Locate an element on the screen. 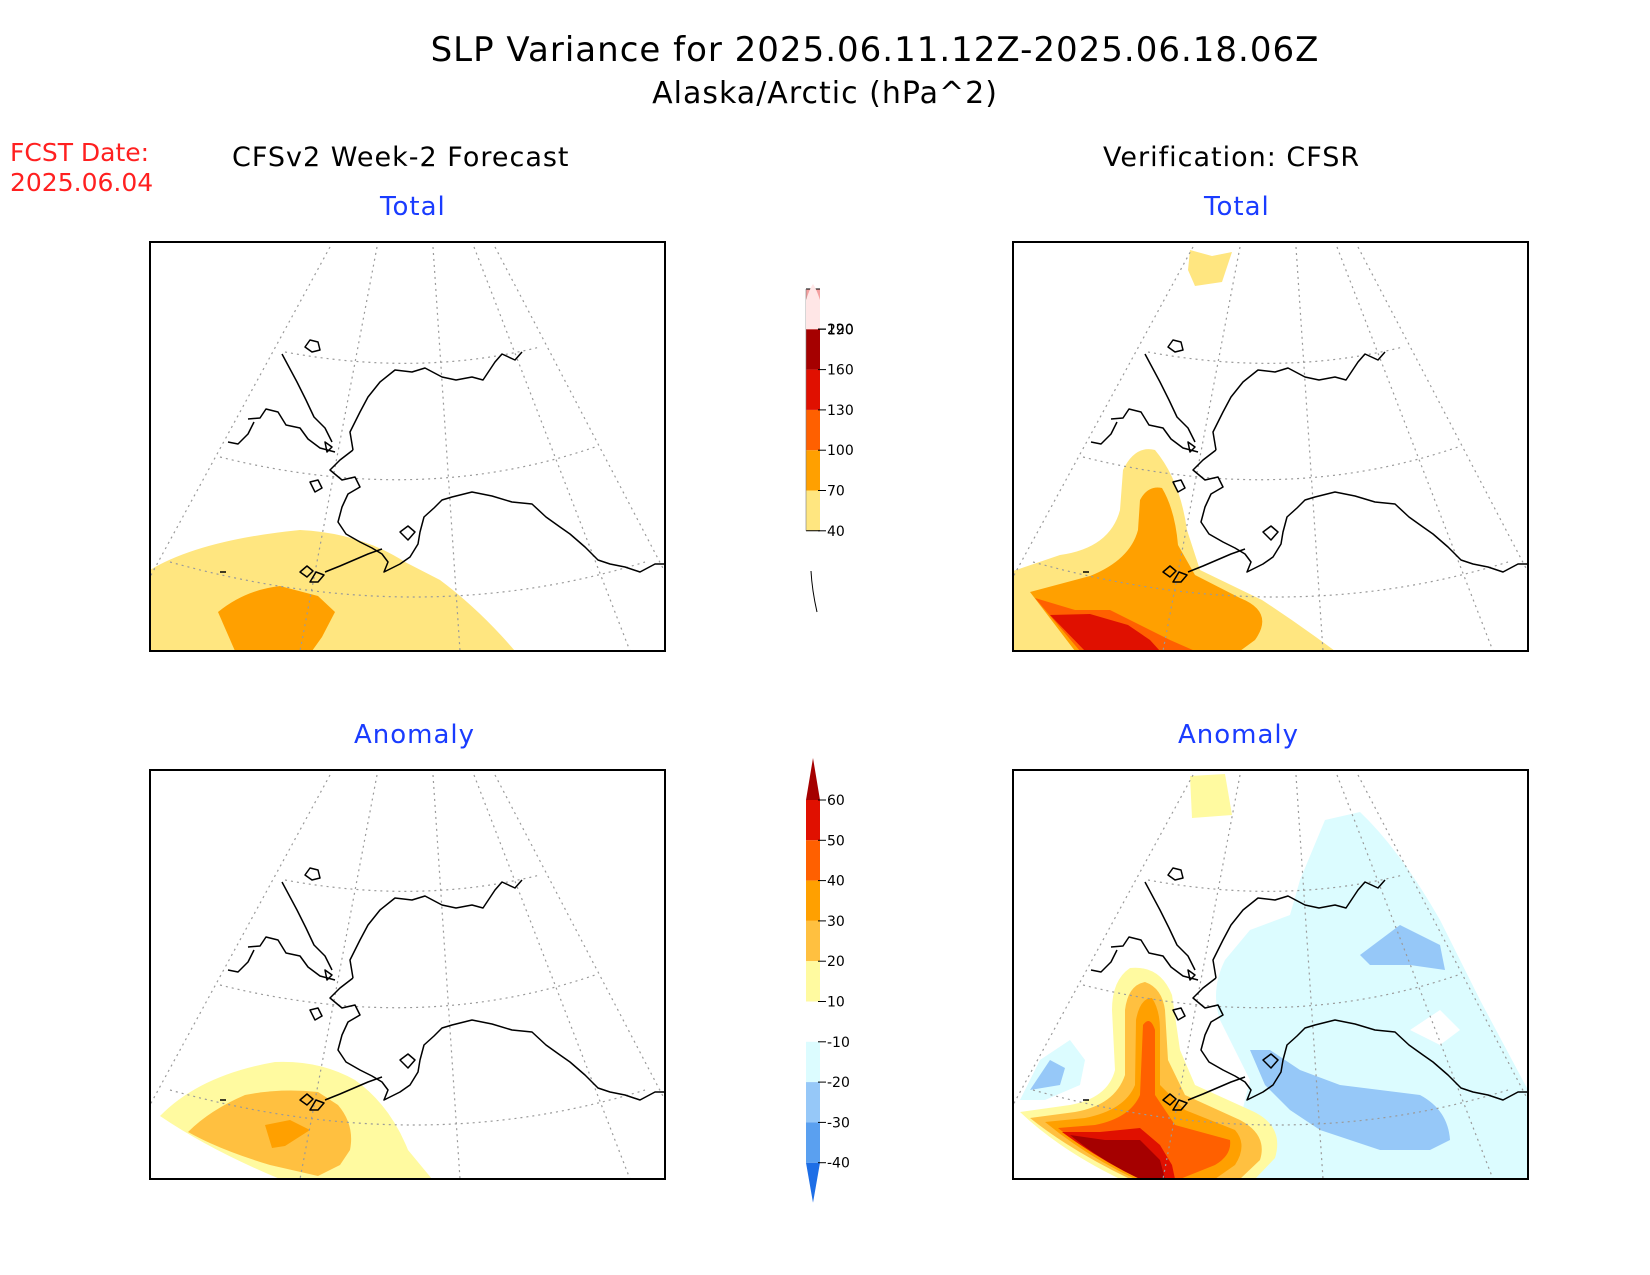 Image resolution: width=1650 pixels, height=1275 pixels. verification-column-header: Verification: CFSR is located at coordinates (1232, 157).